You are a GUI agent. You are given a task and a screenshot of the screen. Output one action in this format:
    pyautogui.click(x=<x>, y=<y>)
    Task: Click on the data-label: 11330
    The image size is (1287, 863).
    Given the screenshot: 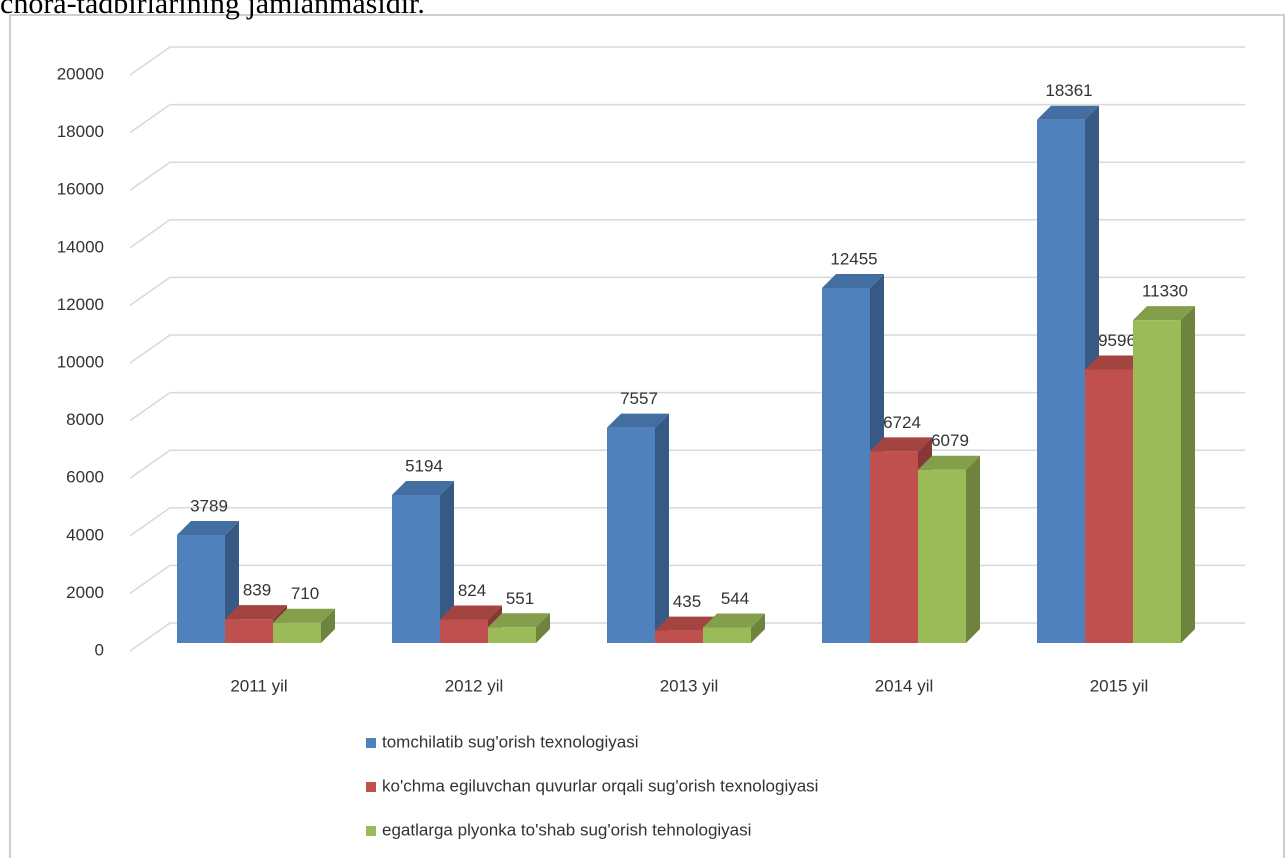 What is the action you would take?
    pyautogui.click(x=1165, y=291)
    